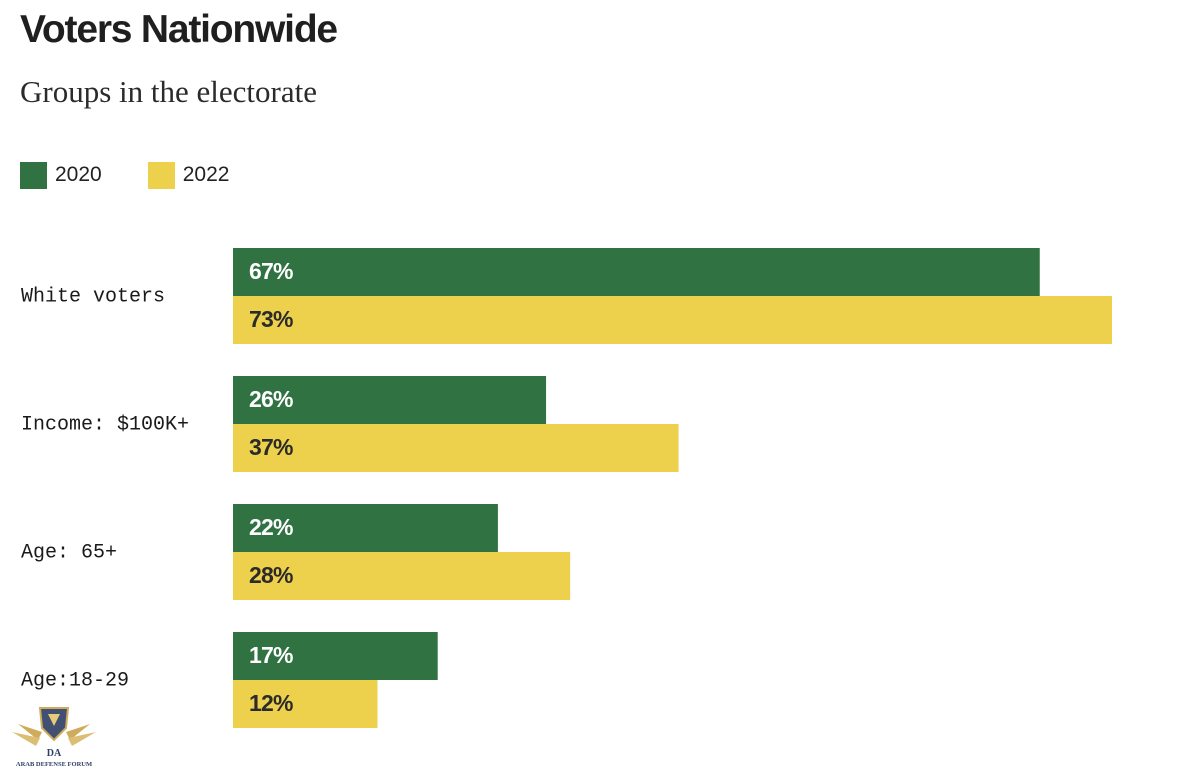  What do you see at coordinates (271, 527) in the screenshot?
I see `data-label-2020: 22%` at bounding box center [271, 527].